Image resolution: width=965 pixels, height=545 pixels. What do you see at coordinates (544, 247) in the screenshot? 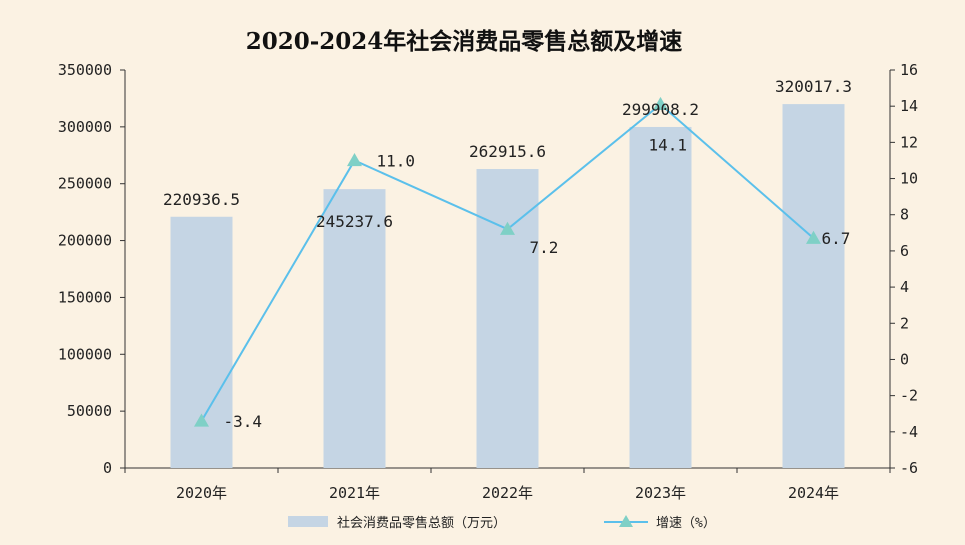
I see `growth-value-label: 7.2` at bounding box center [544, 247].